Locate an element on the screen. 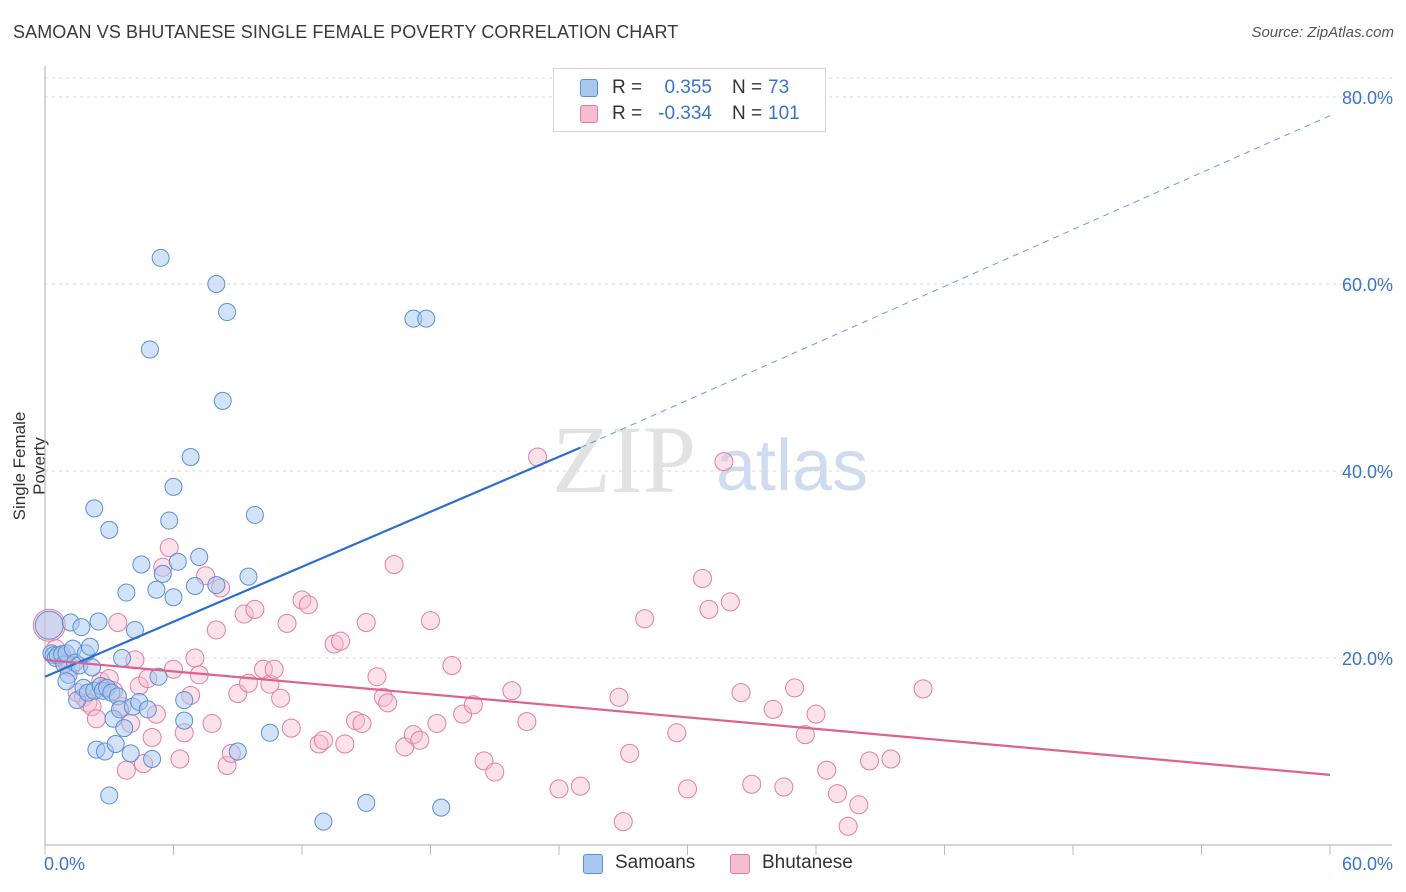 Image resolution: width=1406 pixels, height=892 pixels. source-label: Source: ZipAtlas.com is located at coordinates (1322, 32).